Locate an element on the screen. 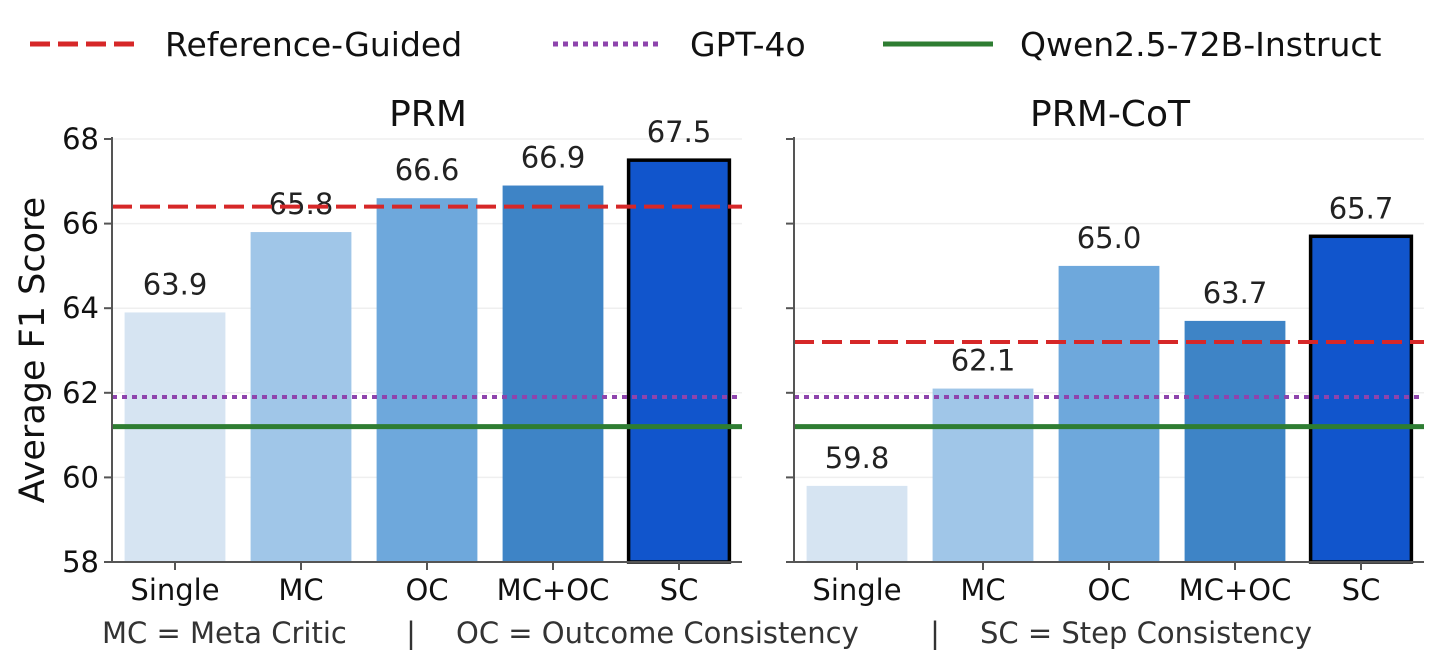  prm-cot-xtick-label-mc: MC is located at coordinates (982, 590).